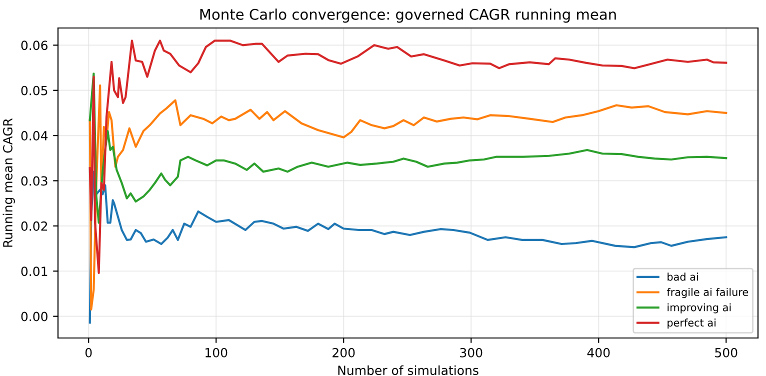  I want to click on legend-label: perfect ai, so click(692, 323).